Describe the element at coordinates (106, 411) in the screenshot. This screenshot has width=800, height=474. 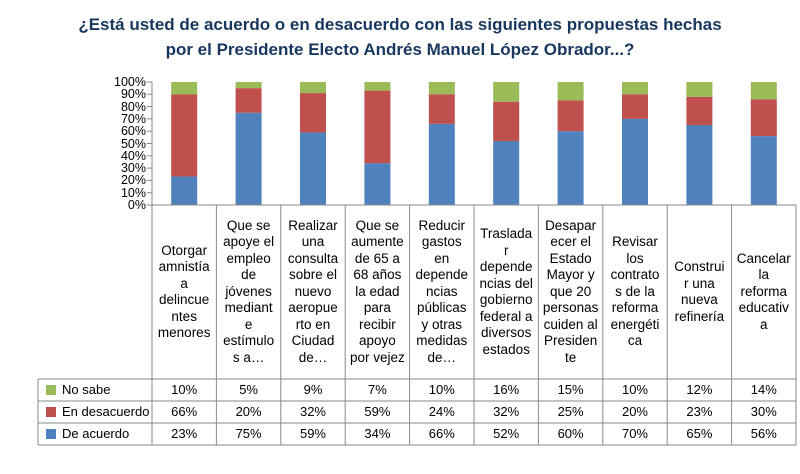
I see `legend-label: En desacuerdo` at that location.